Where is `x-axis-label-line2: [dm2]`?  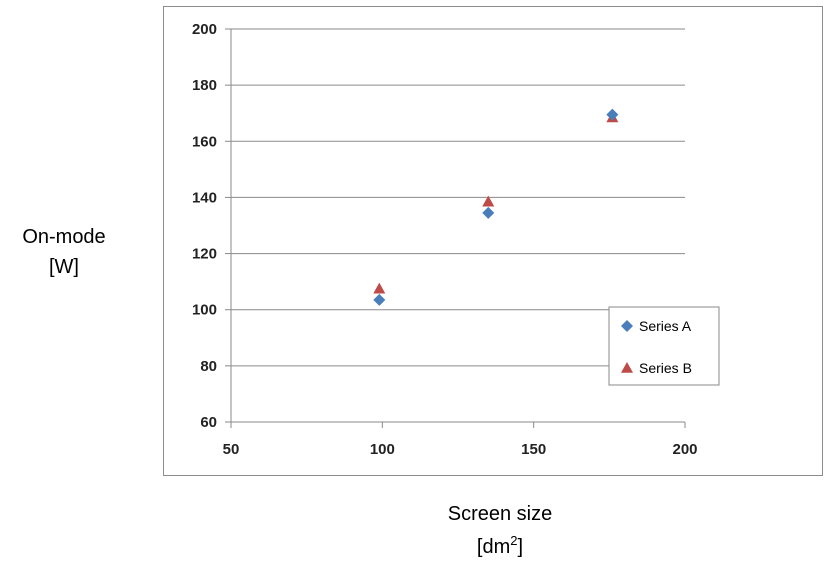 x-axis-label-line2: [dm2] is located at coordinates (500, 547).